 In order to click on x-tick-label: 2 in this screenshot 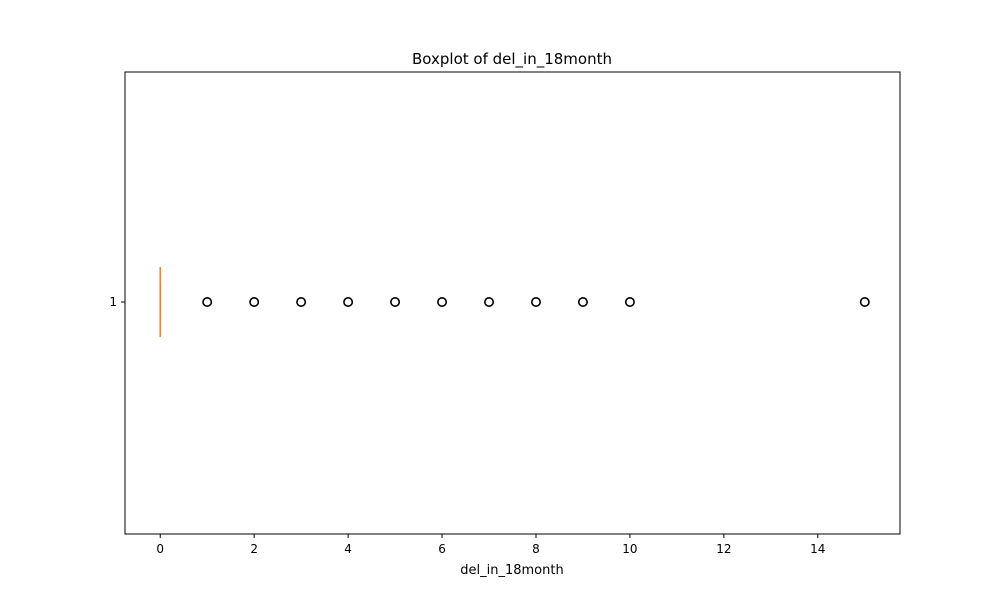, I will do `click(254, 549)`.